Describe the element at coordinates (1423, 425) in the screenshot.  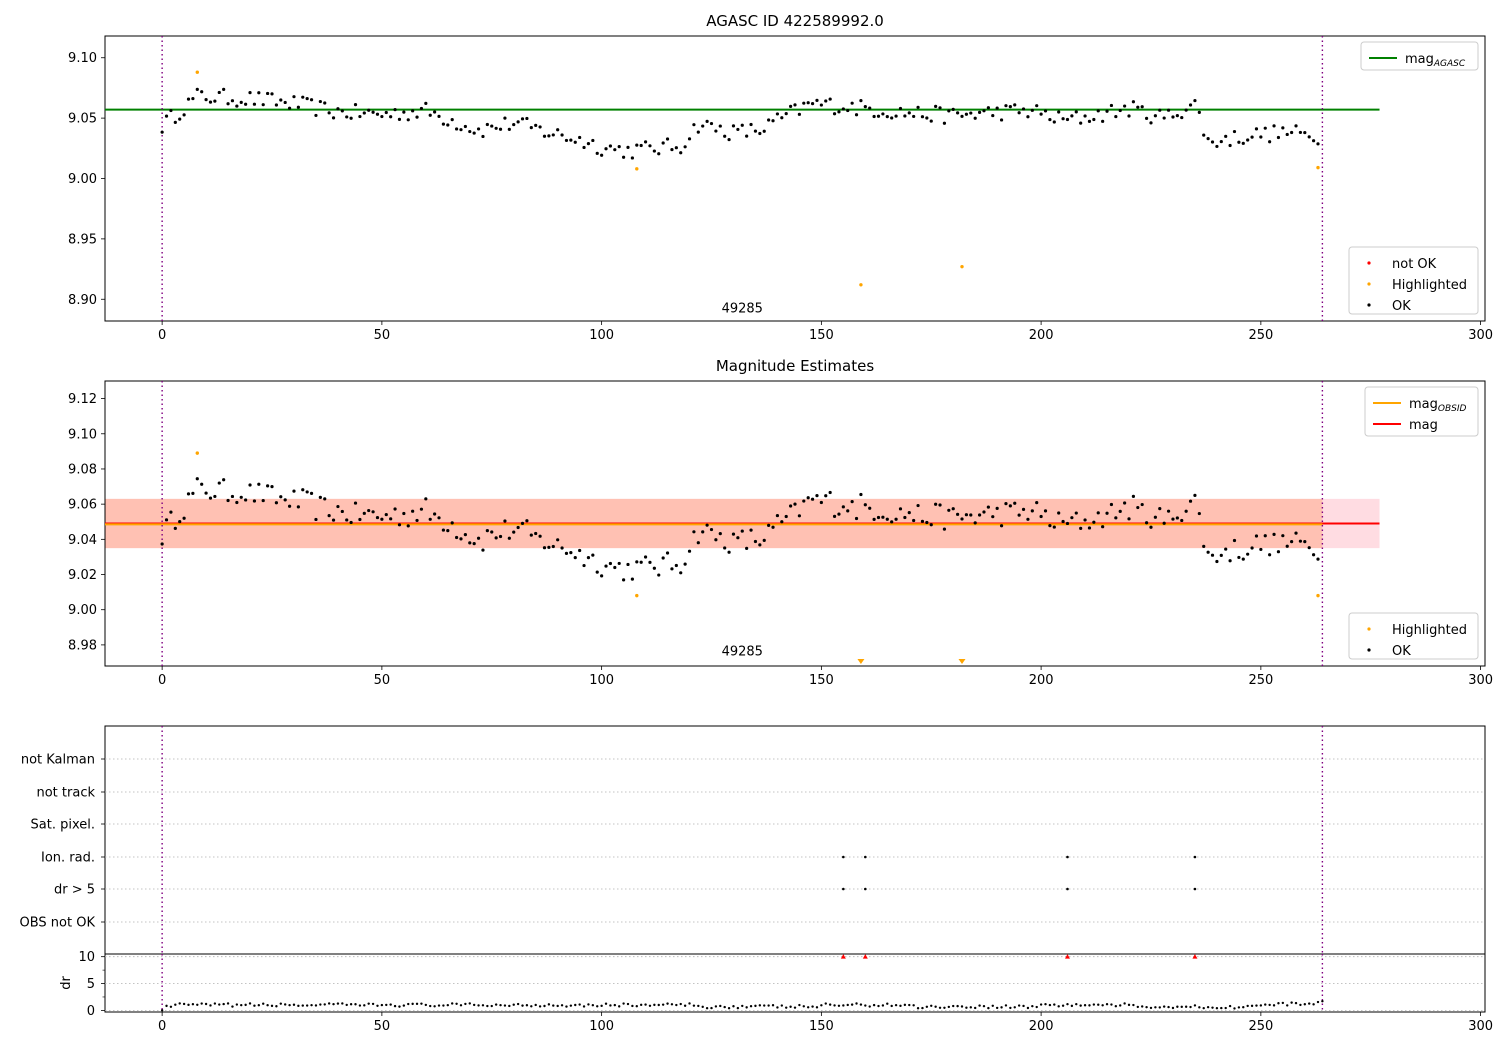
I see `legend-label-main: mag` at that location.